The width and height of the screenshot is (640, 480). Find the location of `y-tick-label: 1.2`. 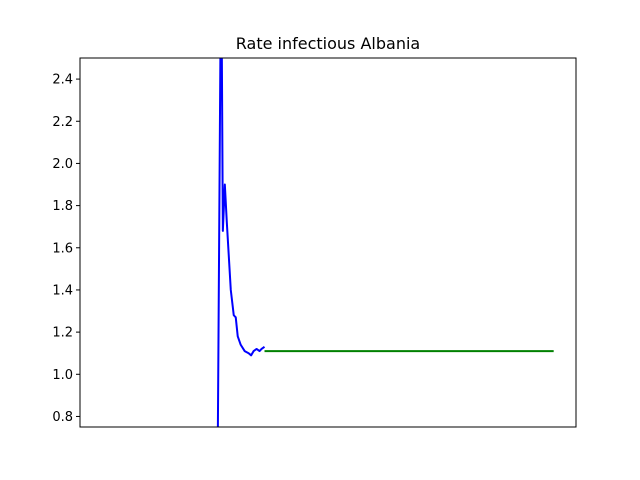

y-tick-label: 1.2 is located at coordinates (62, 333).